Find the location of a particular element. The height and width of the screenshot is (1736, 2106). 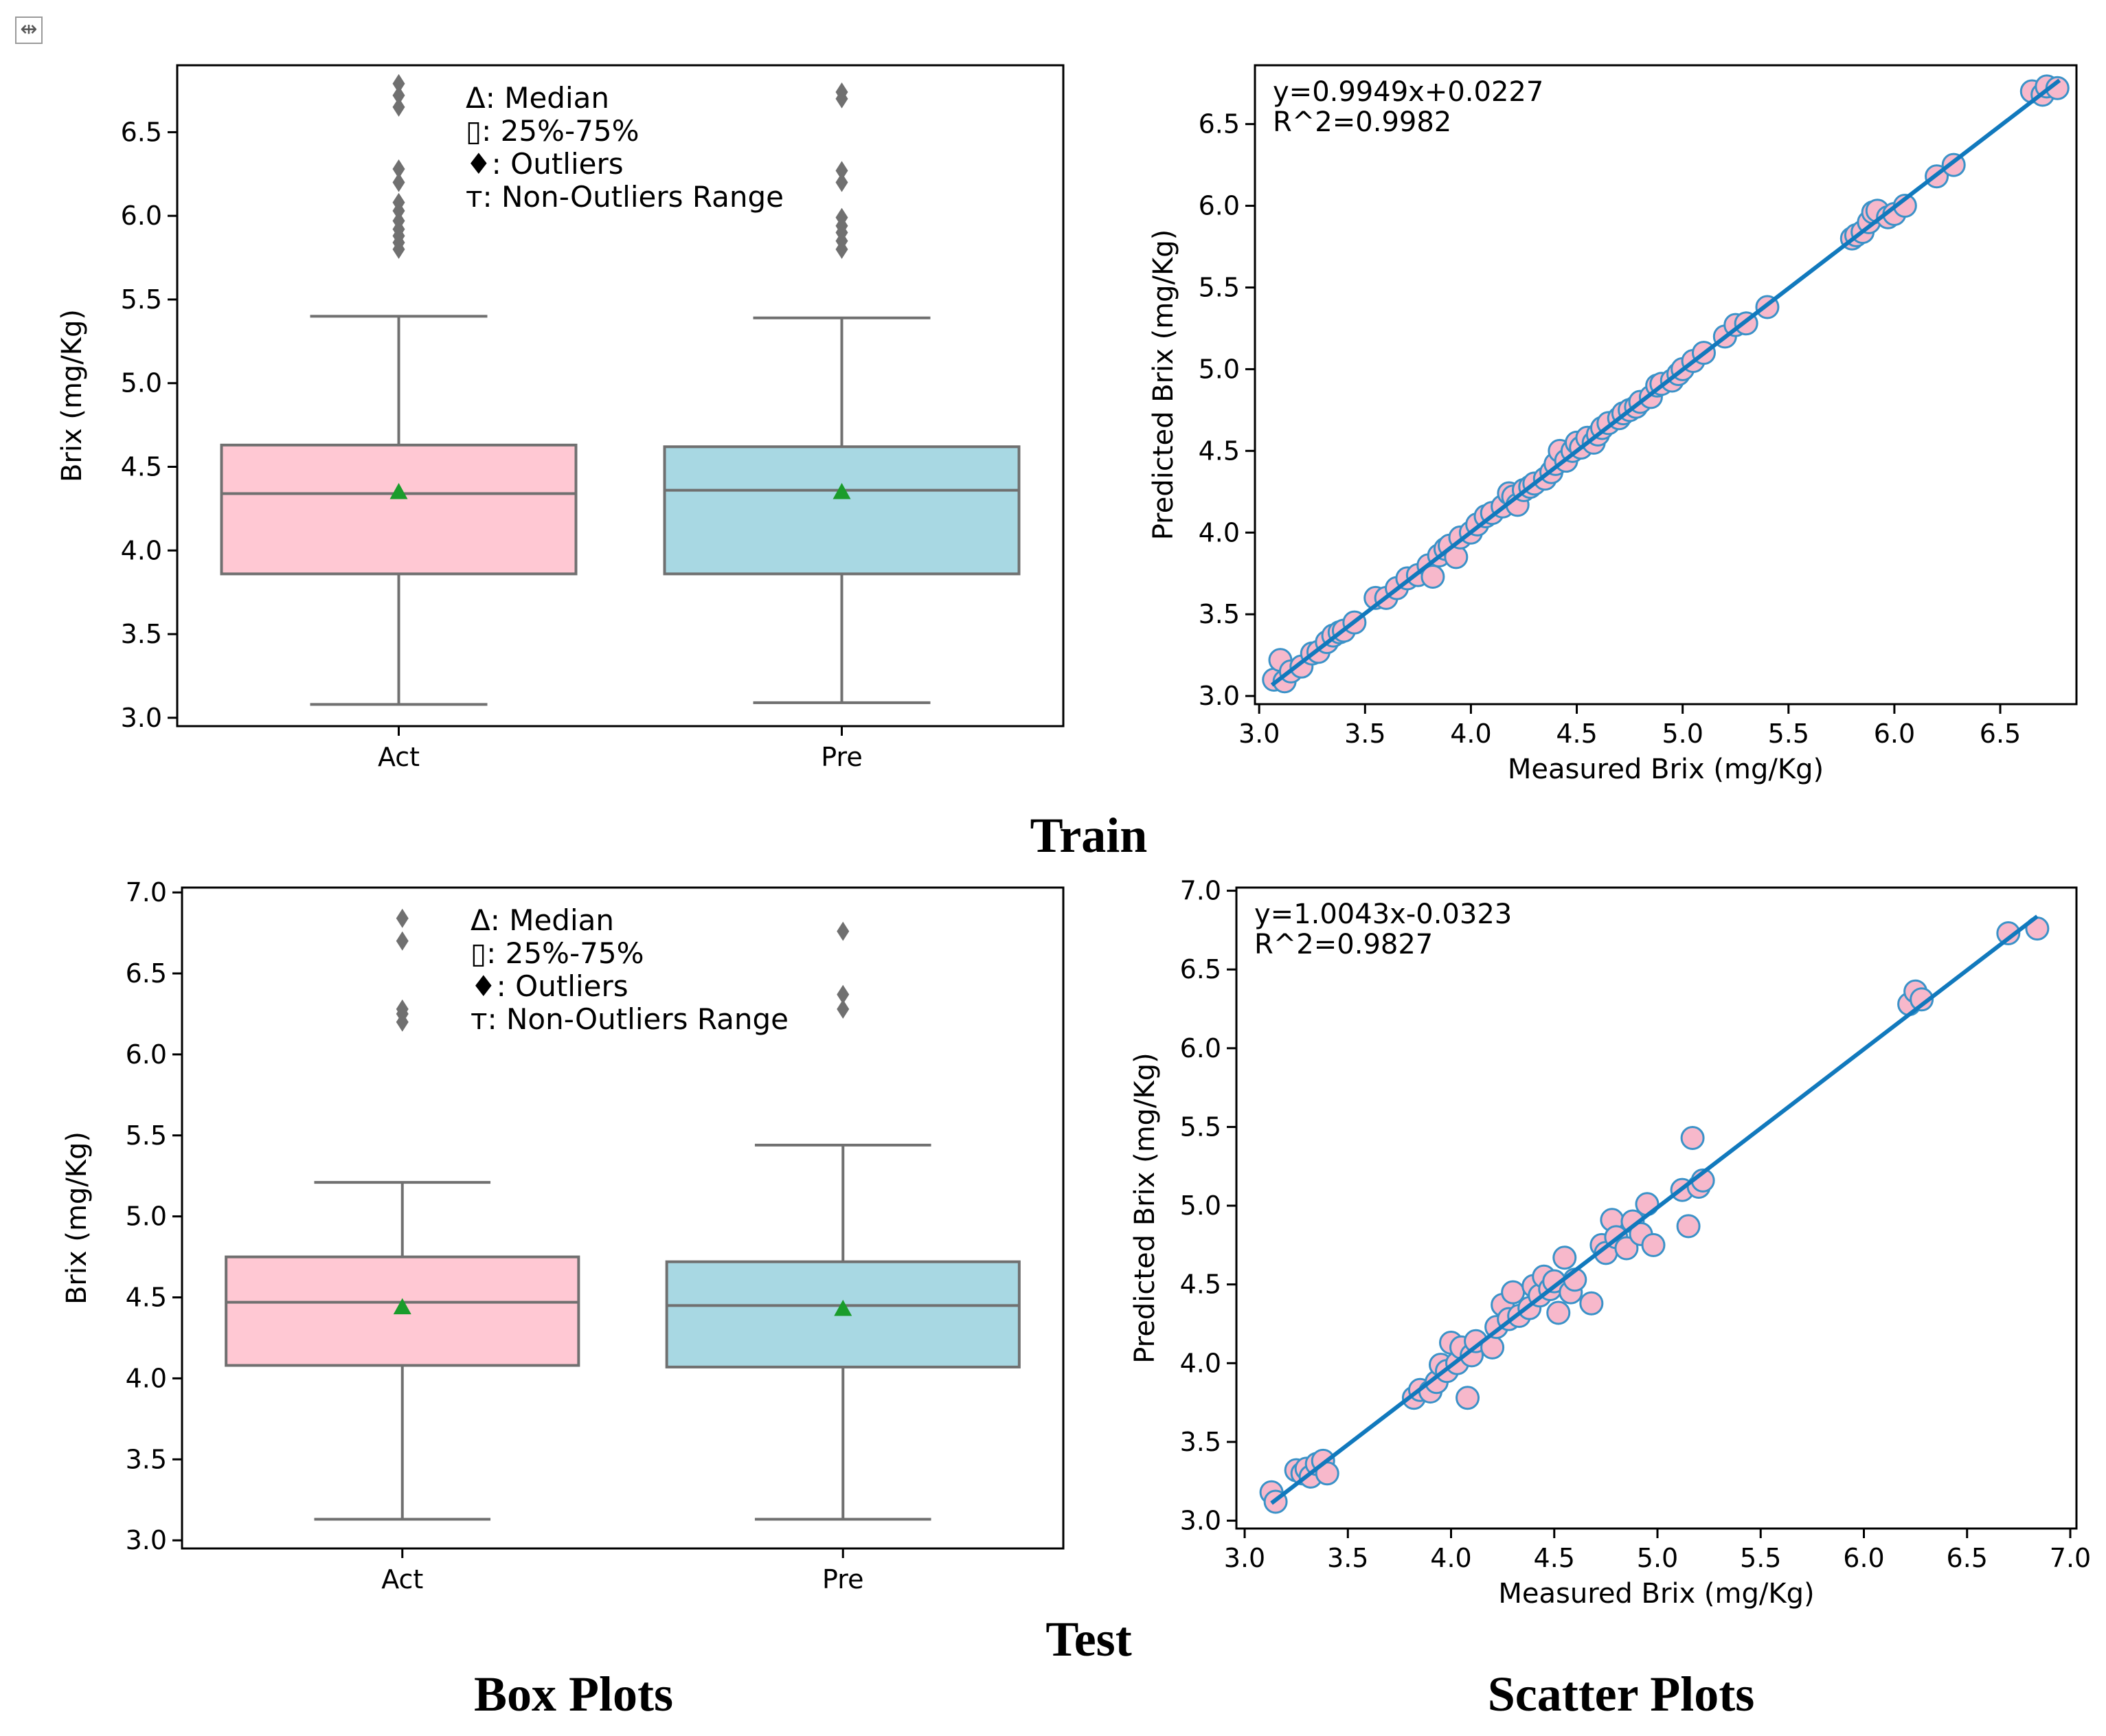

r-squared: R^2=0.9982 is located at coordinates (1362, 122).